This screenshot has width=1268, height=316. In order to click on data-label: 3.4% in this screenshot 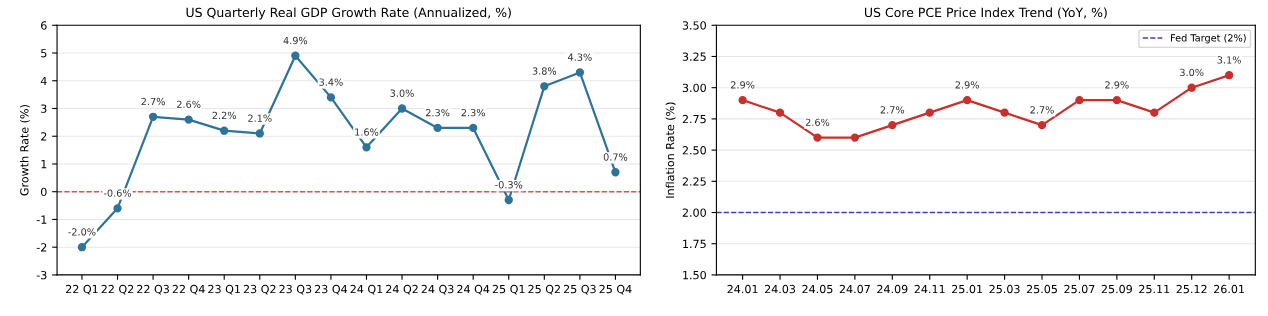, I will do `click(331, 82)`.